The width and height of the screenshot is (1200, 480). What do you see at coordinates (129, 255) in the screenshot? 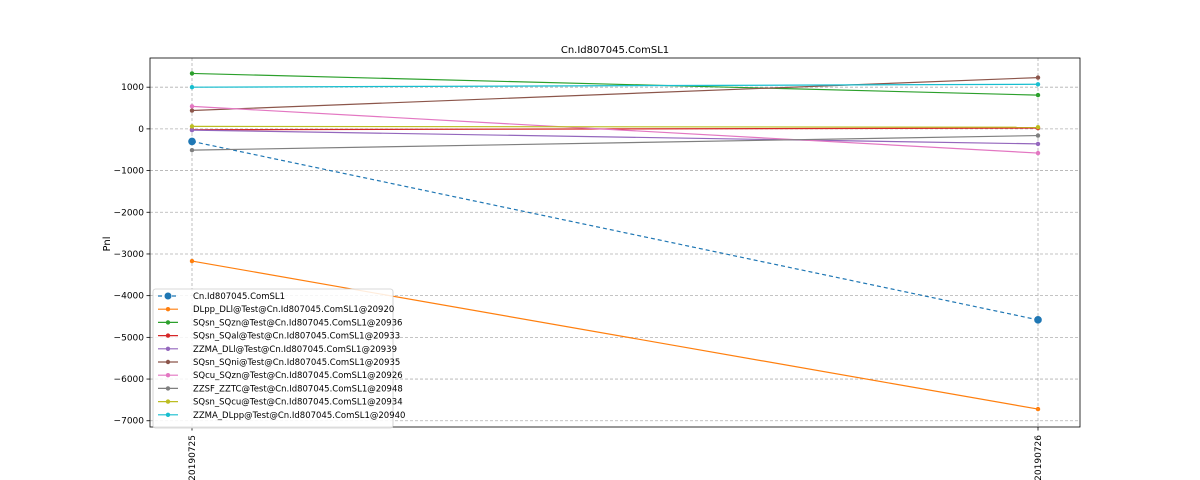
I see `y-tick-label: −3000` at bounding box center [129, 255].